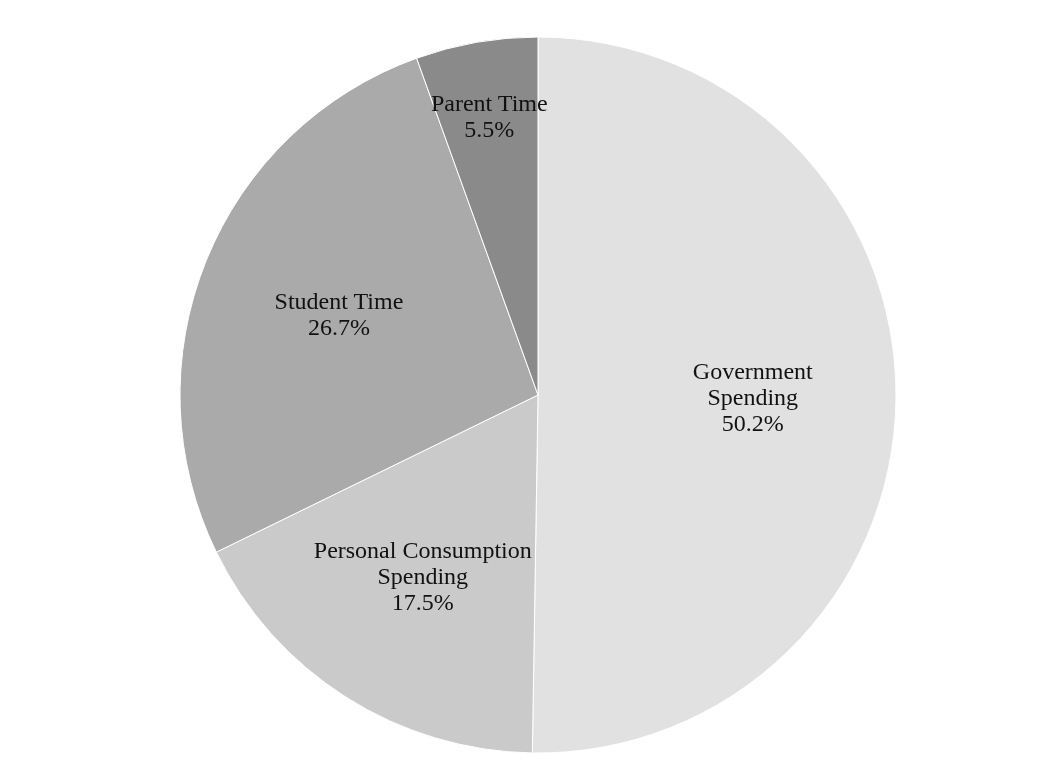 Image resolution: width=1047 pixels, height=769 pixels. I want to click on data-label: 17.5%, so click(422, 602).